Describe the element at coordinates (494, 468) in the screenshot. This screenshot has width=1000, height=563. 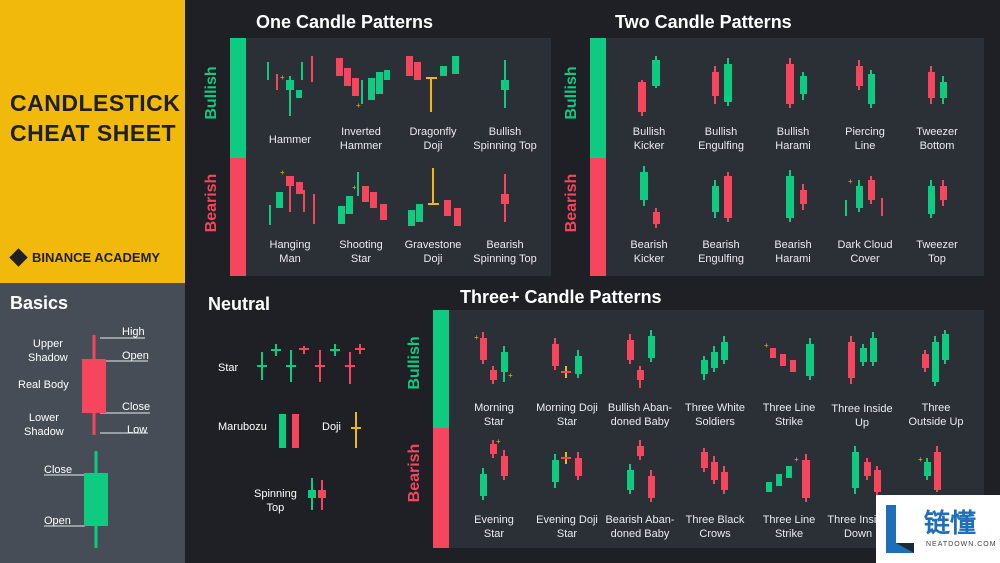
I see `evening-star-candles: +` at that location.